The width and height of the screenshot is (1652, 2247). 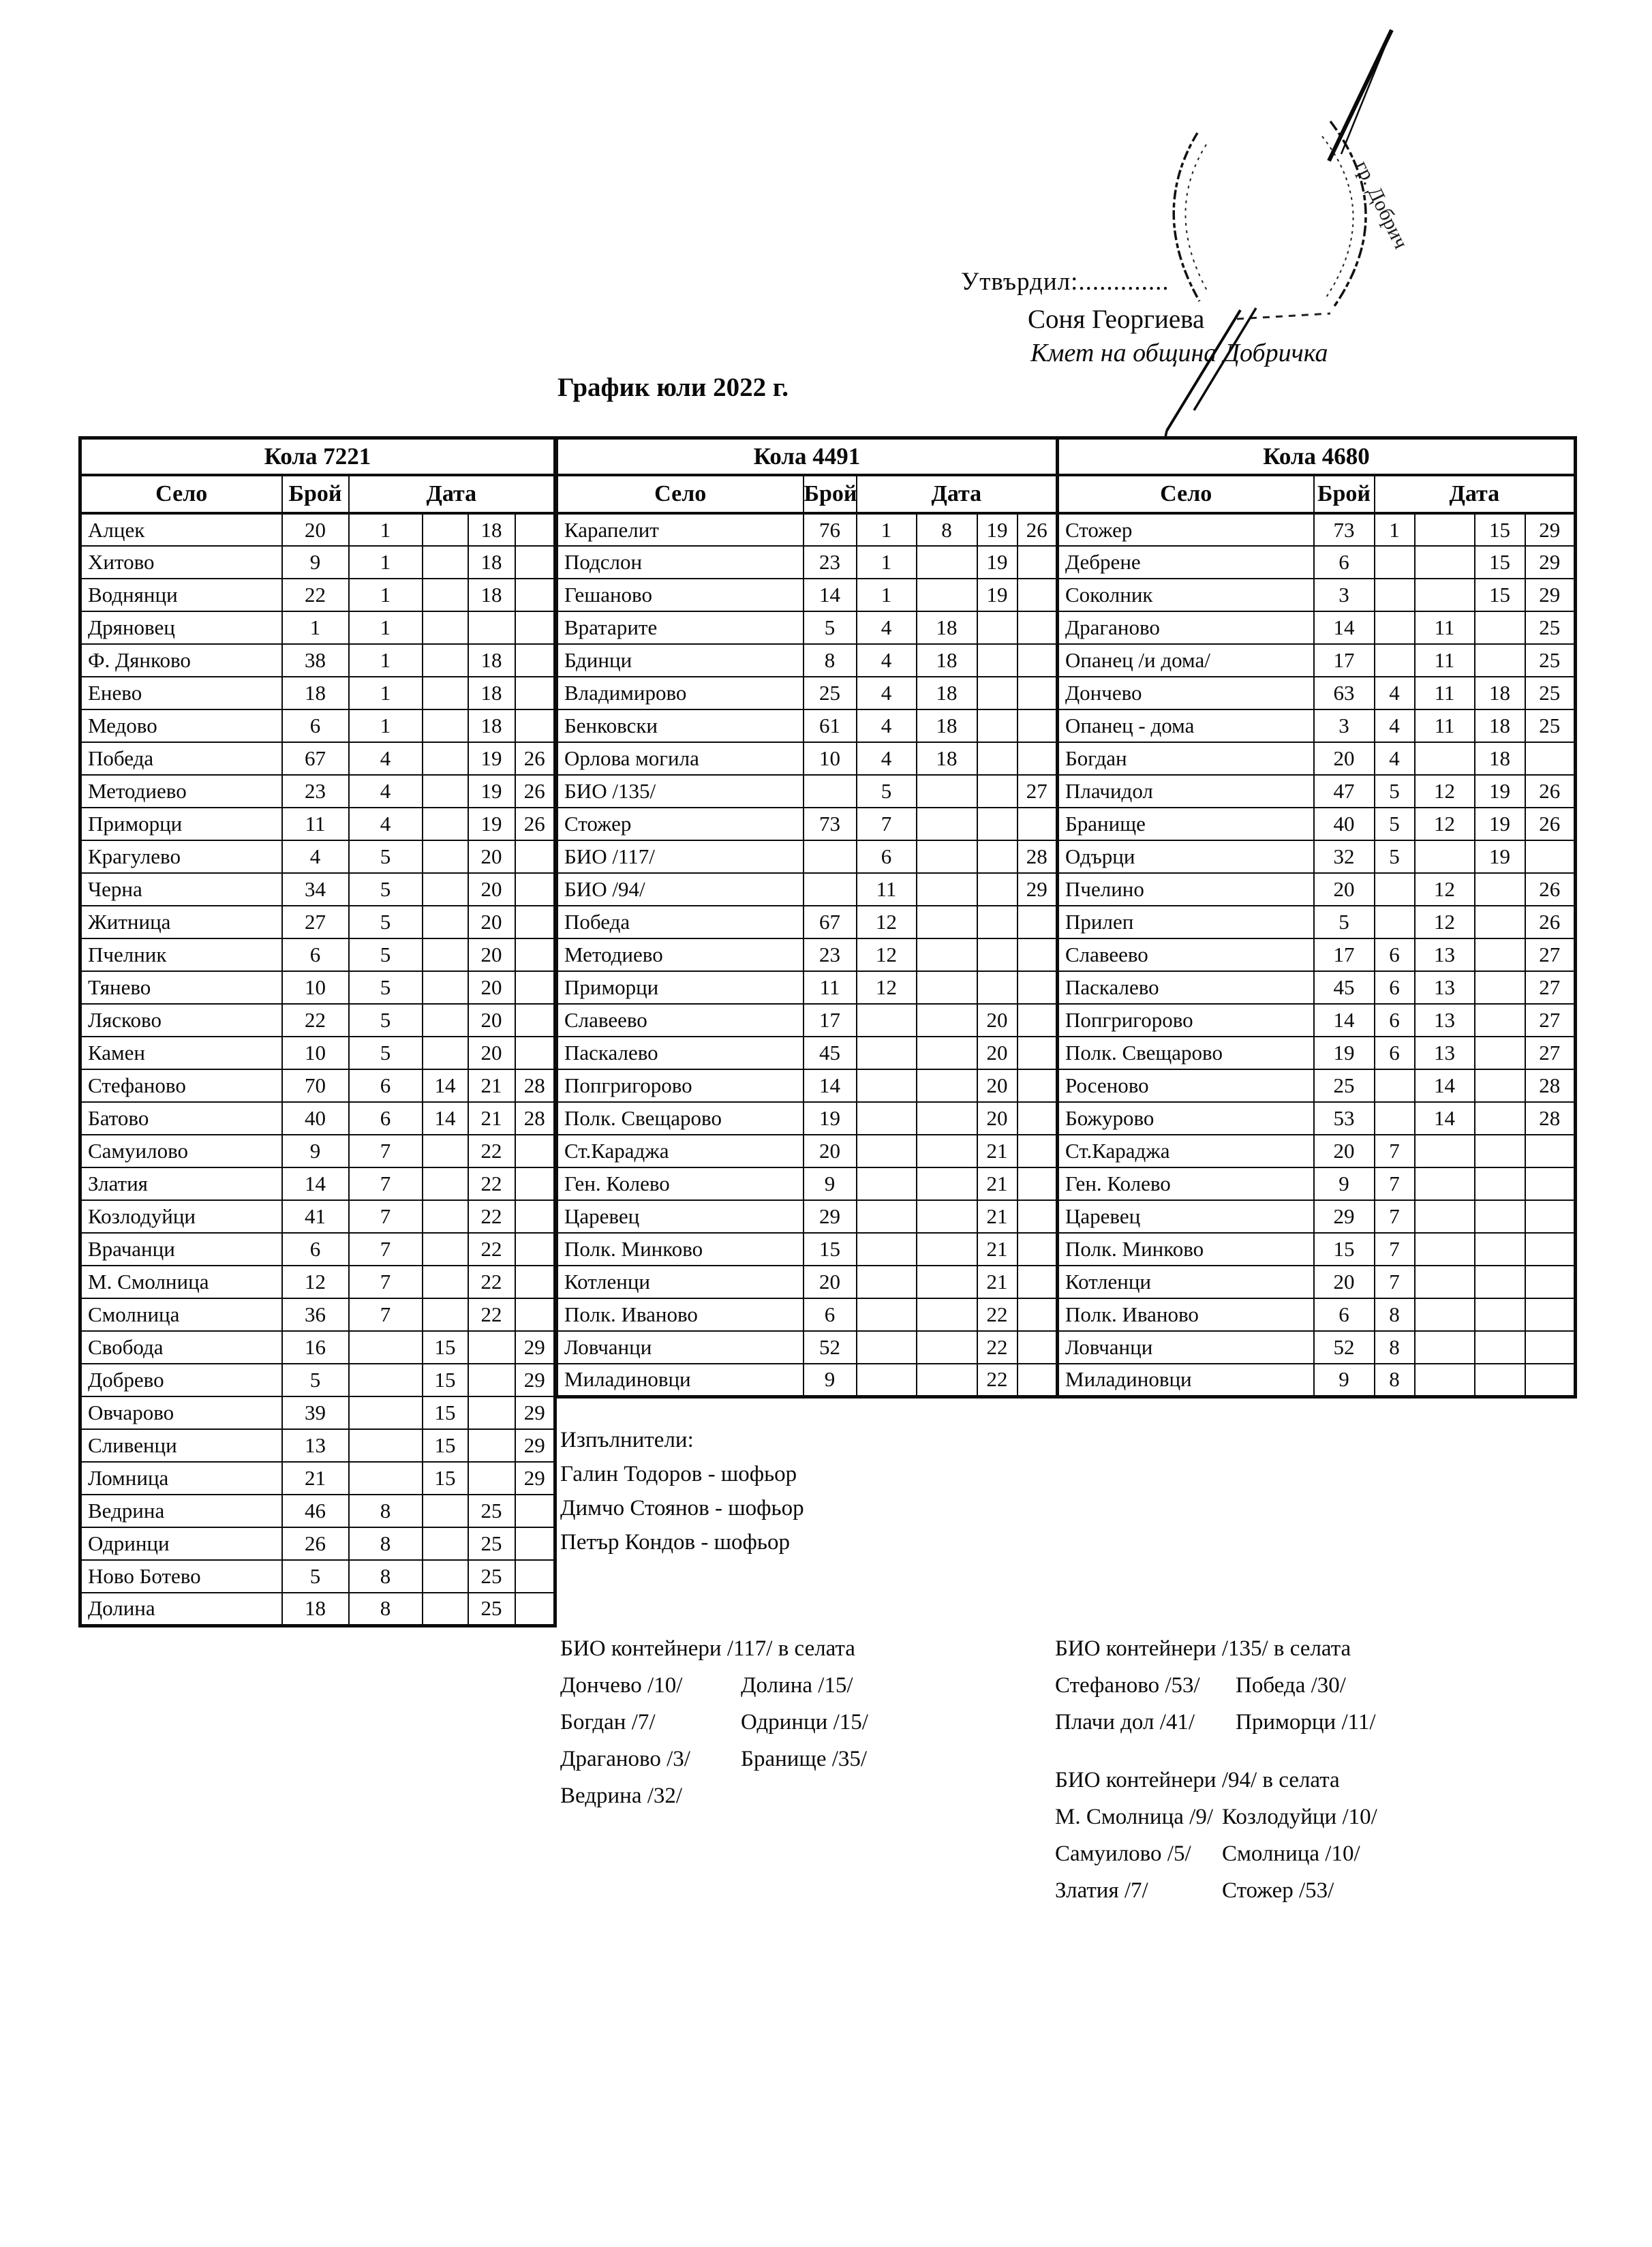 What do you see at coordinates (1185, 660) in the screenshot?
I see `village-cell: Опанец /и дома/` at bounding box center [1185, 660].